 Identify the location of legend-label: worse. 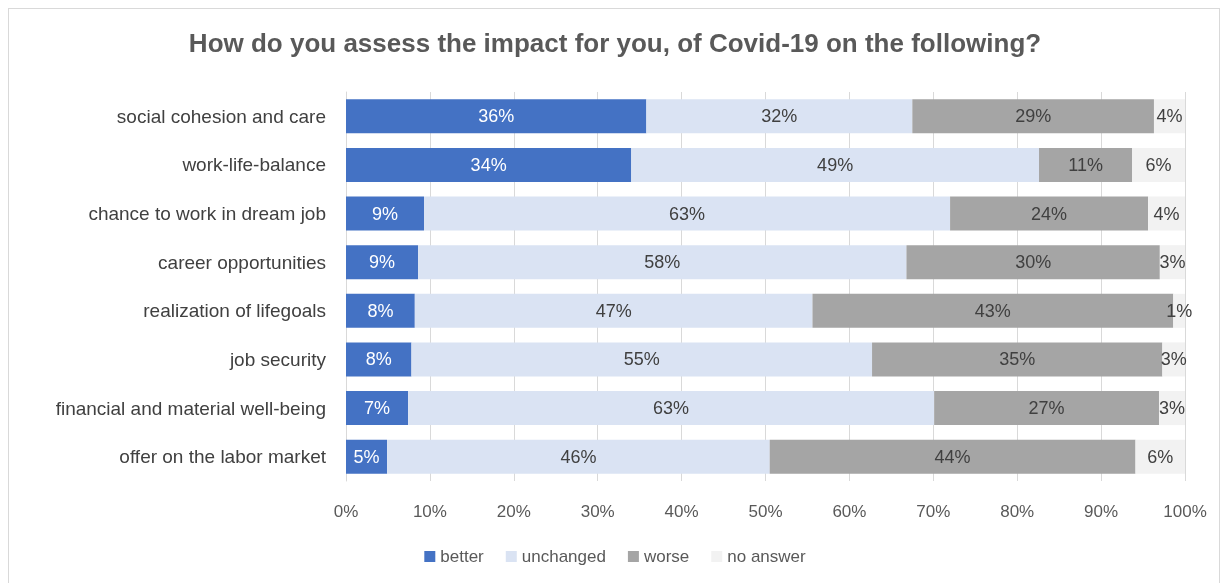
(666, 556).